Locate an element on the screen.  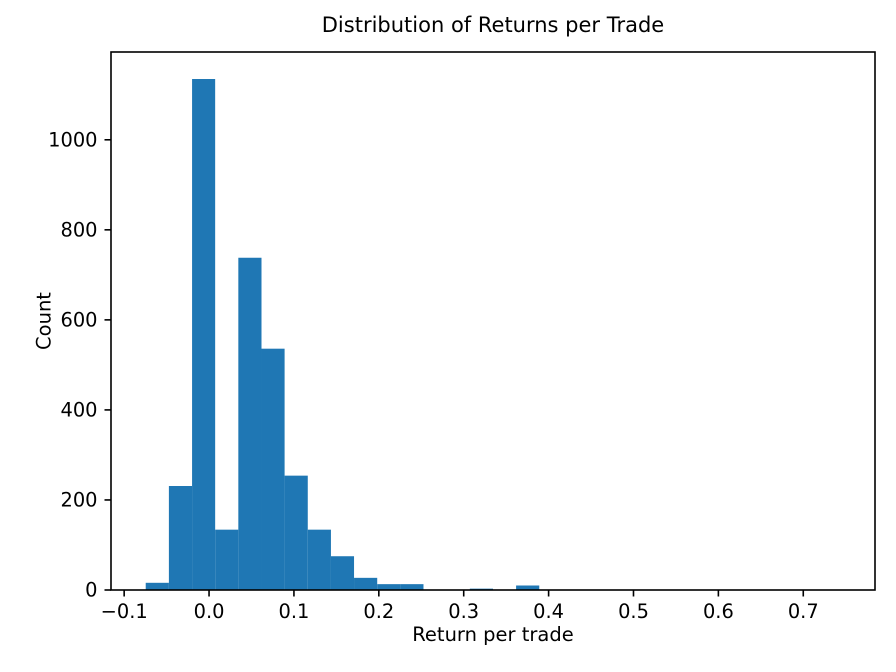
x-tick-label: 0.1 is located at coordinates (294, 611).